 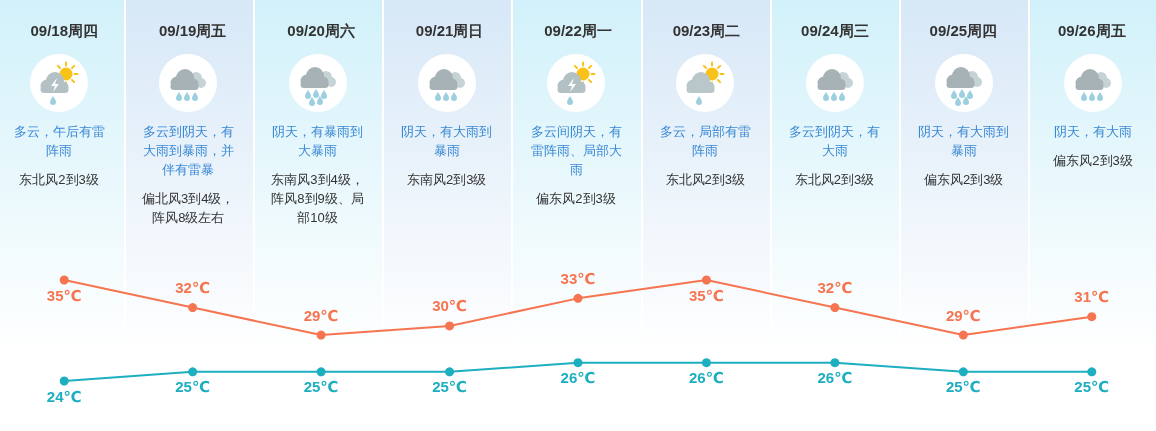 I want to click on text: 偏北风3到4级，阵风8级左右, so click(x=188, y=208).